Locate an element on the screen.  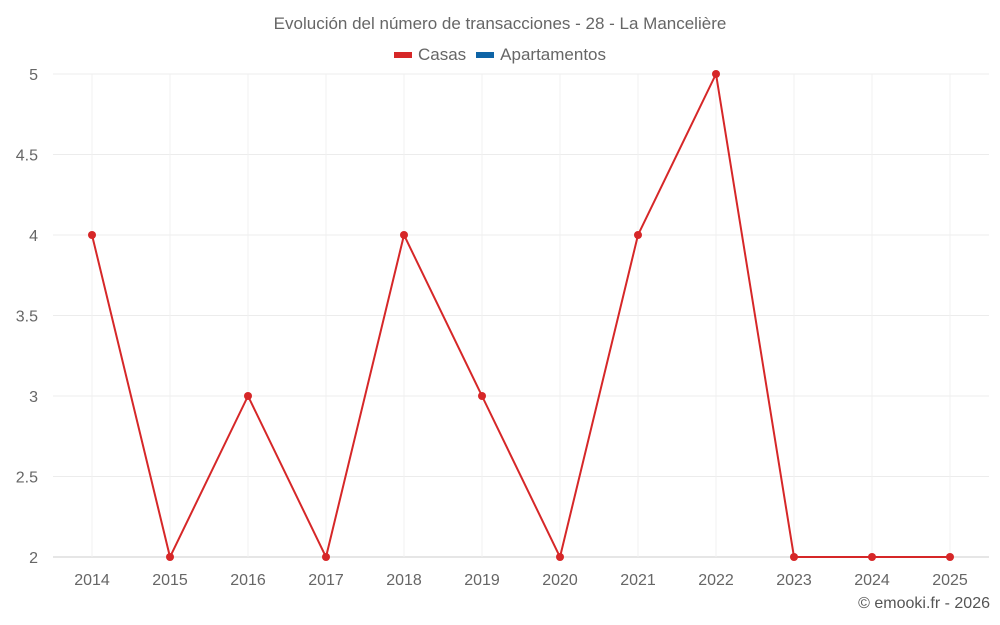
legend-label: Apartamentos is located at coordinates (553, 54).